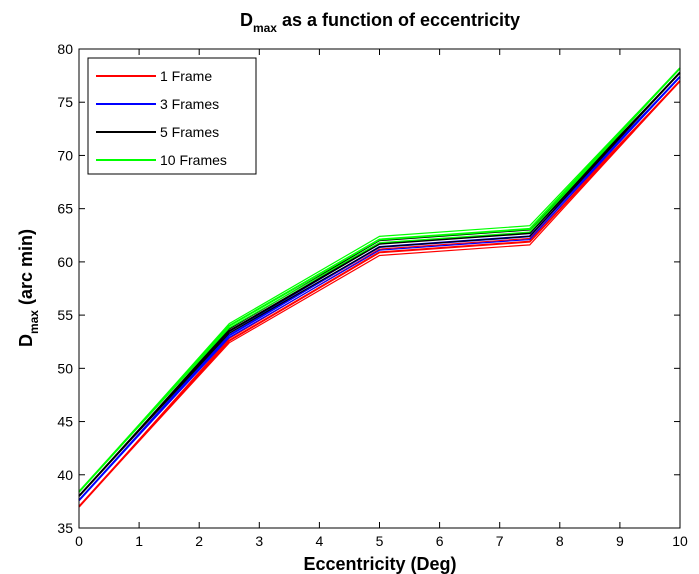 This screenshot has width=699, height=574. Describe the element at coordinates (398, 20) in the screenshot. I see `chart-title-rest: as a function of eccentricity` at that location.